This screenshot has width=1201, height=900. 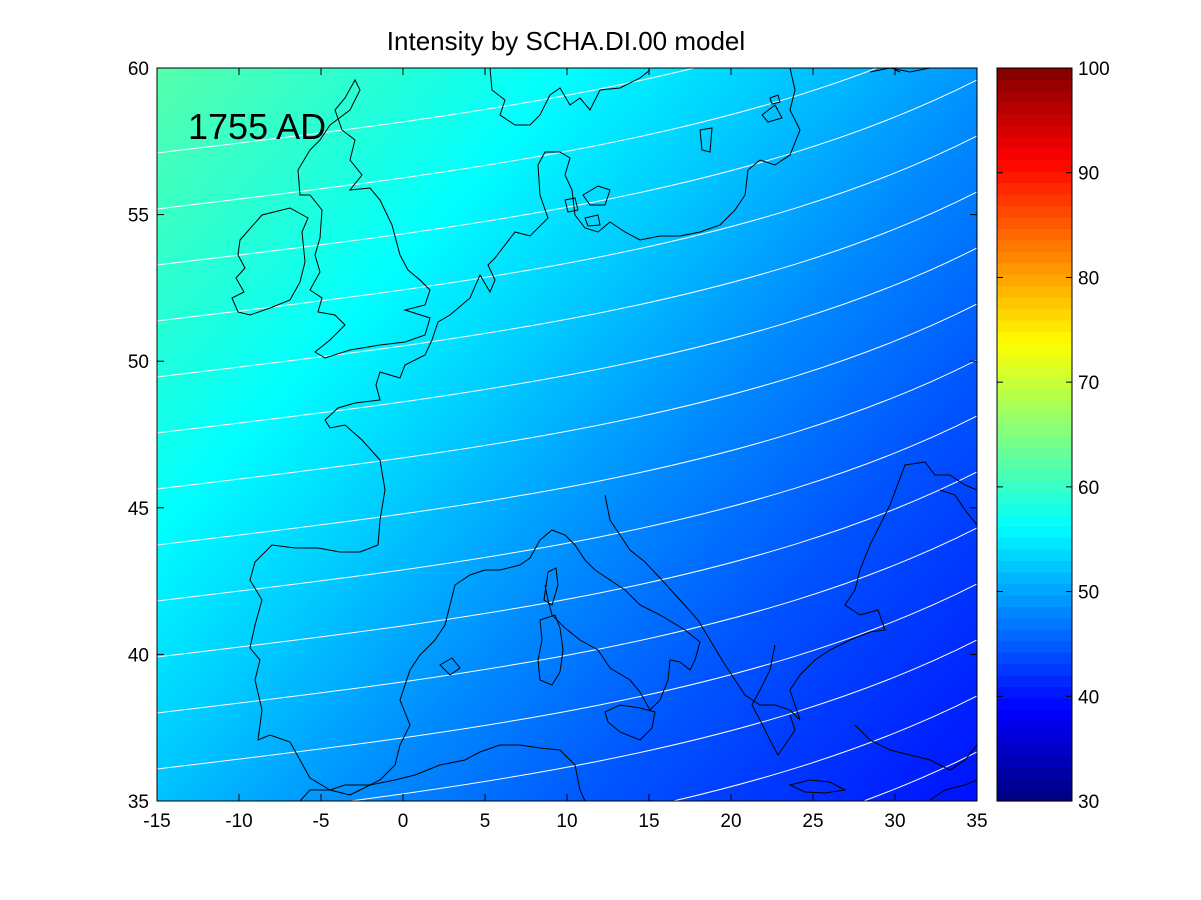 What do you see at coordinates (238, 821) in the screenshot?
I see `x-tick-label: -10` at bounding box center [238, 821].